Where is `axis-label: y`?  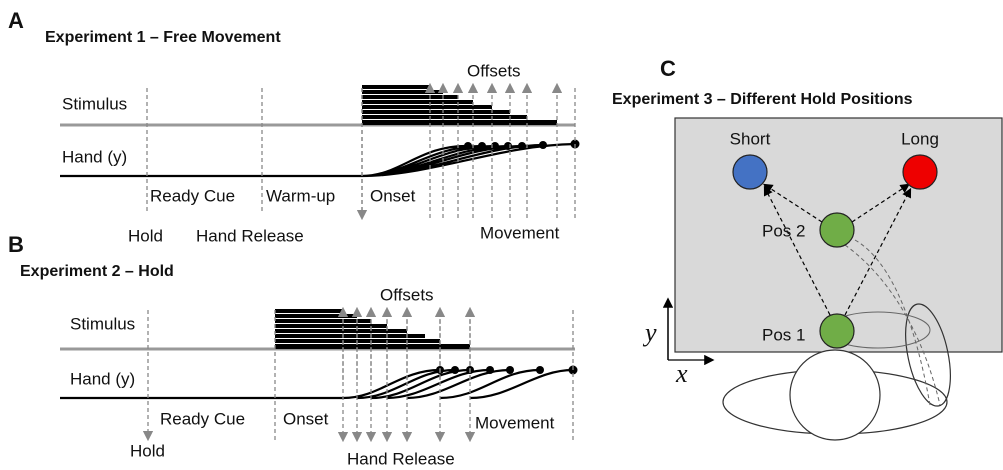 axis-label: y is located at coordinates (649, 332).